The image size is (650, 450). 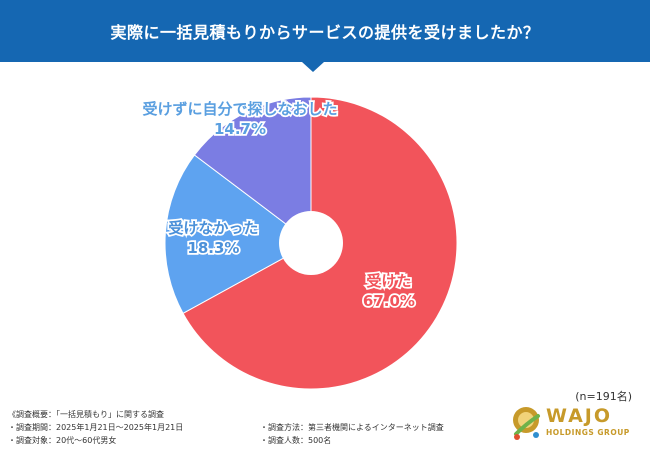 I want to click on slice-label: 受けなかった, so click(x=213, y=228).